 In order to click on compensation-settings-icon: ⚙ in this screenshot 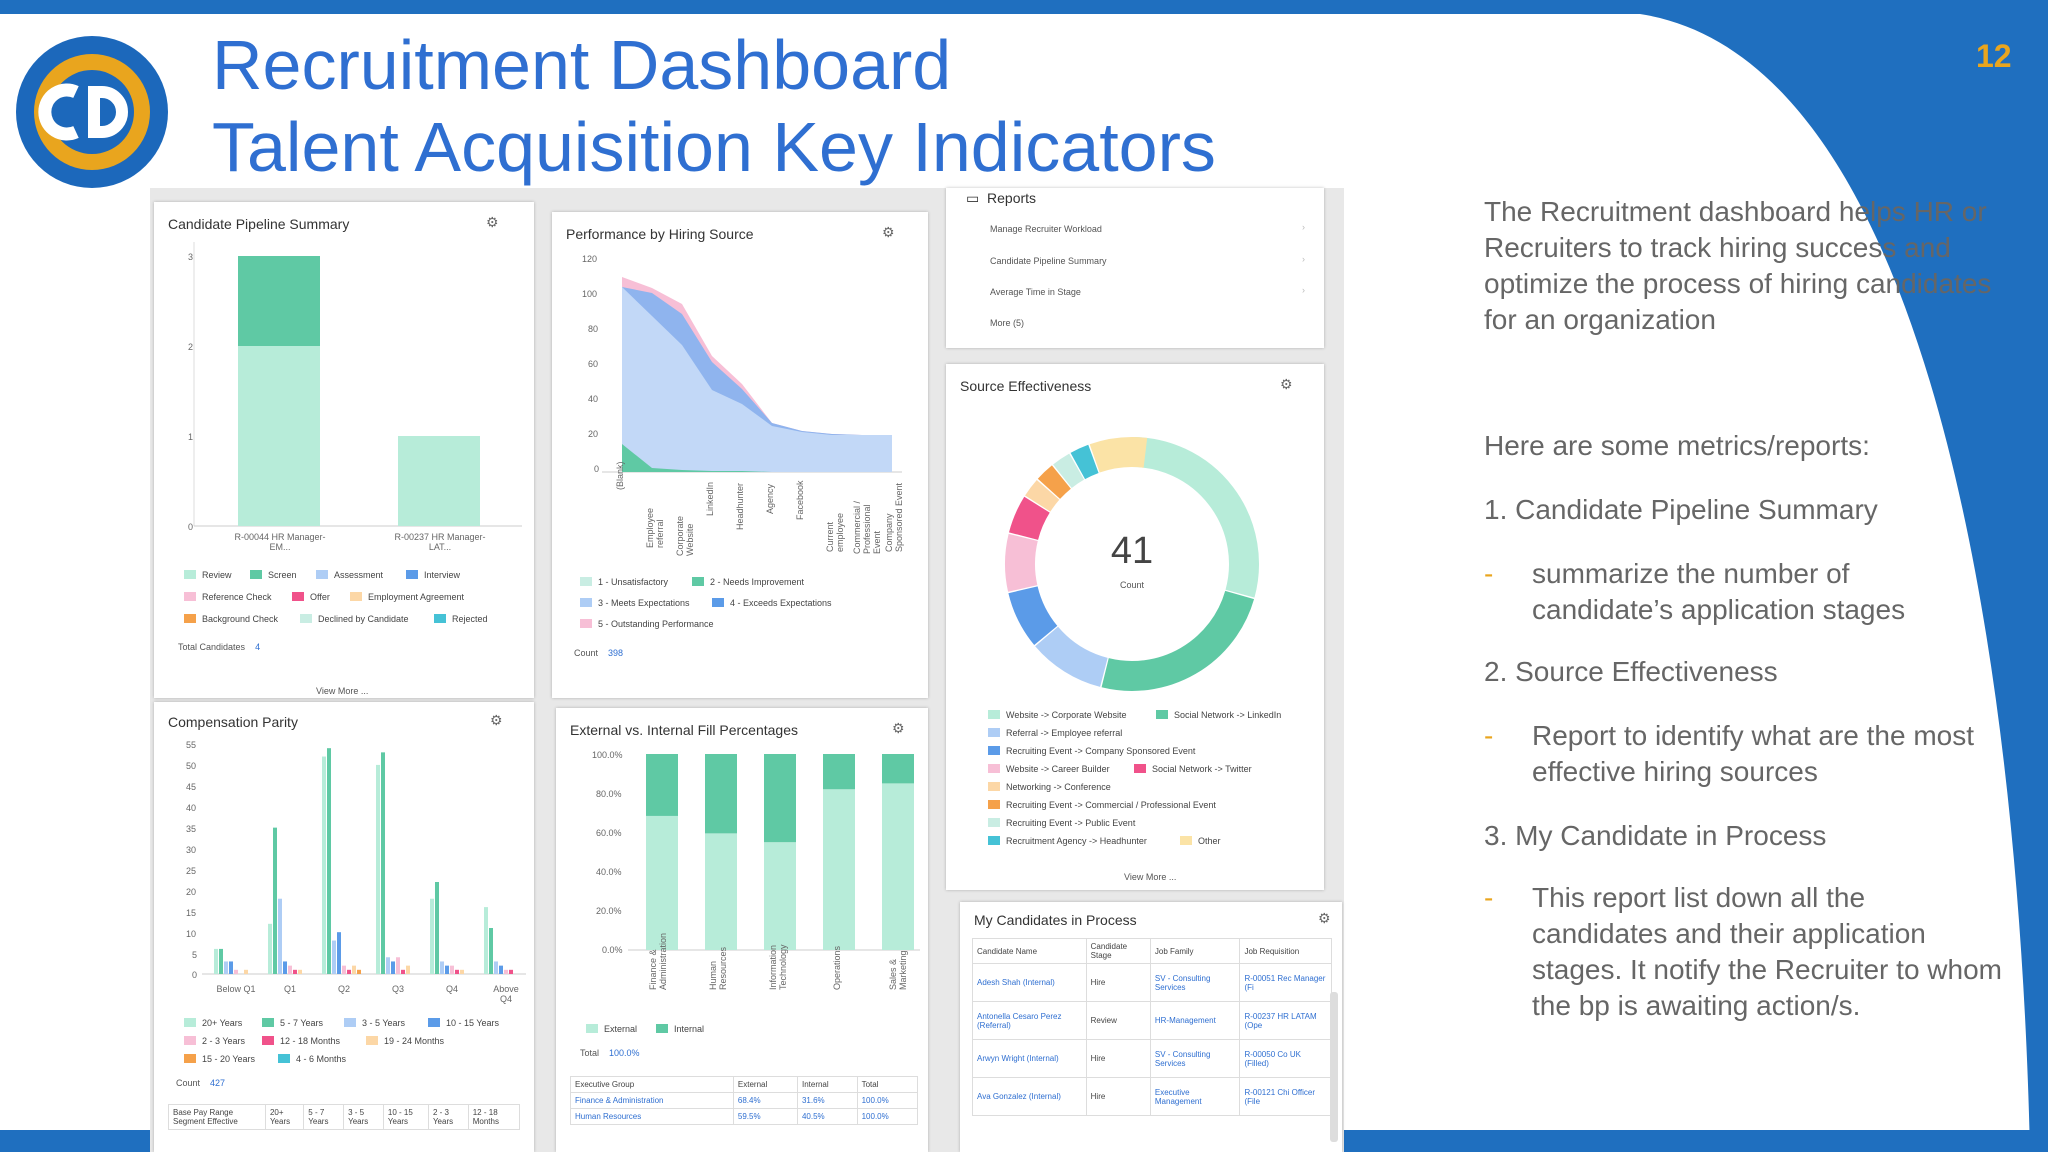, I will do `click(496, 720)`.